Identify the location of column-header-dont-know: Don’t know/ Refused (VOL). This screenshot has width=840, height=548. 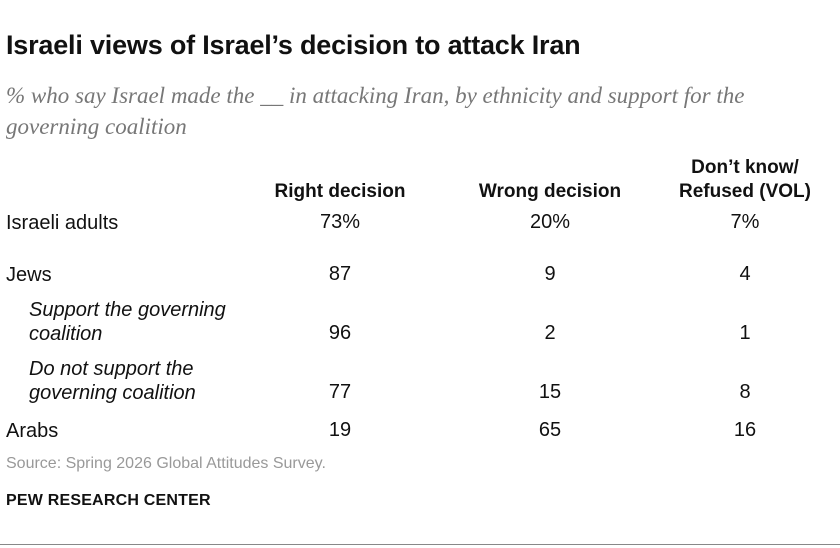
(745, 179).